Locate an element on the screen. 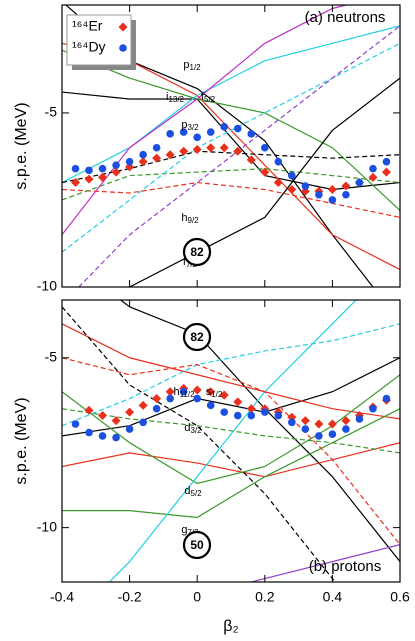 Image resolution: width=415 pixels, height=641 pixels. x-tick-label: 0.4 is located at coordinates (333, 597).